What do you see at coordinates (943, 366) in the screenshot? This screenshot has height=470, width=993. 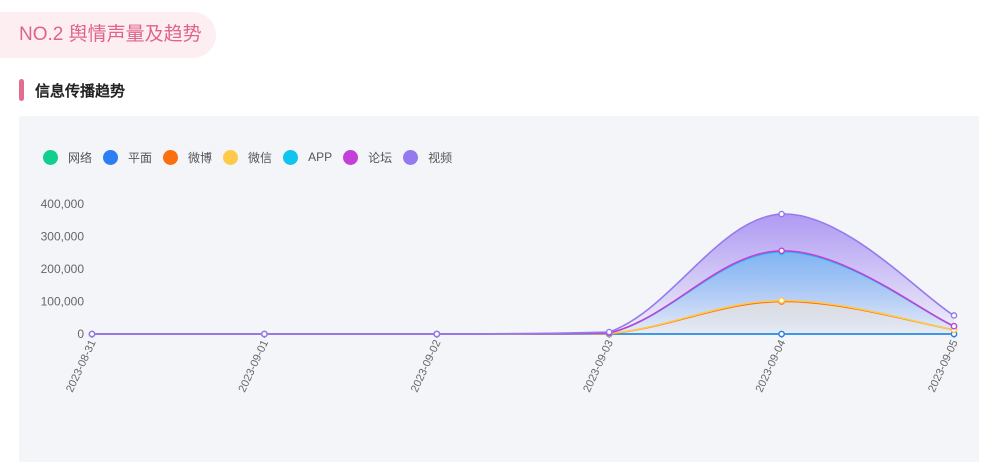 I see `x-tick-label: 2023-09-05` at bounding box center [943, 366].